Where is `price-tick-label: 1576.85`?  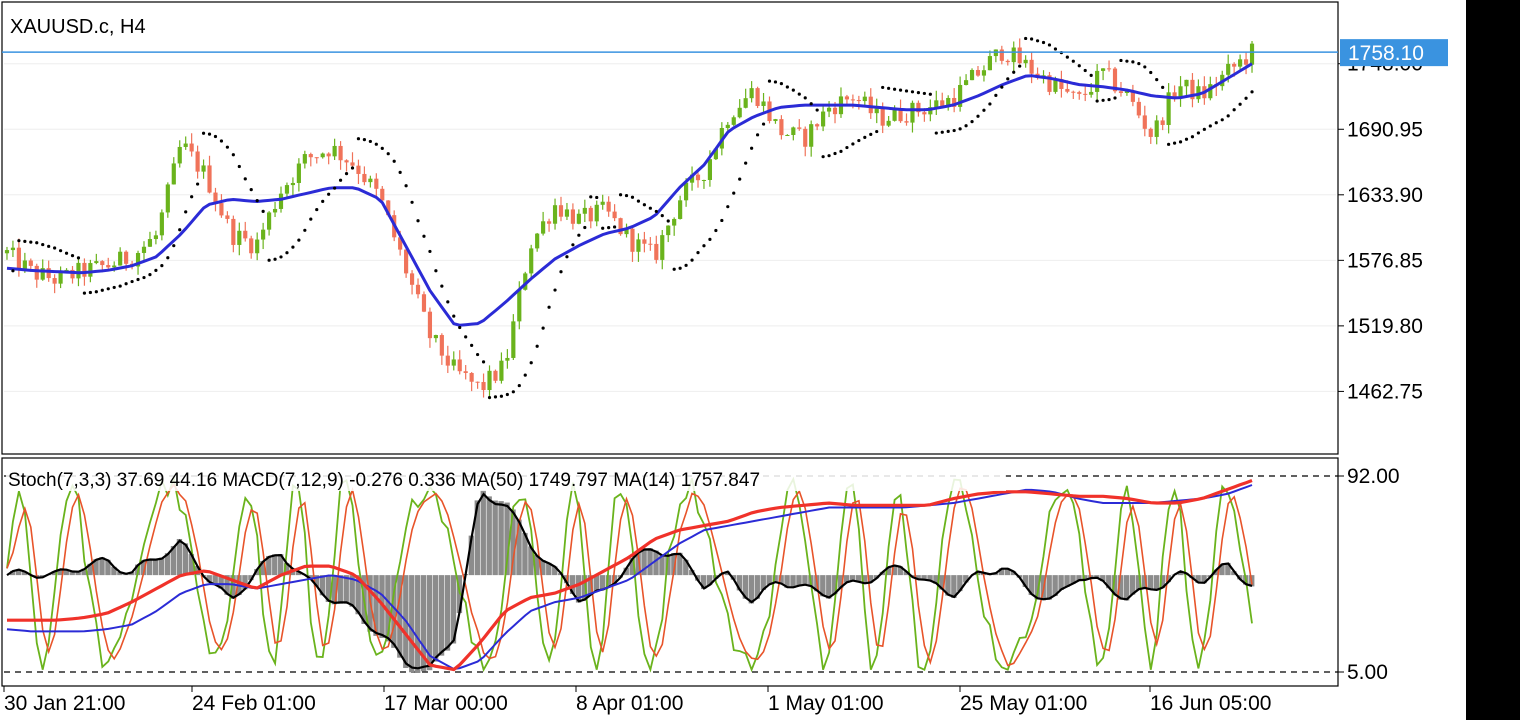 price-tick-label: 1576.85 is located at coordinates (1385, 260).